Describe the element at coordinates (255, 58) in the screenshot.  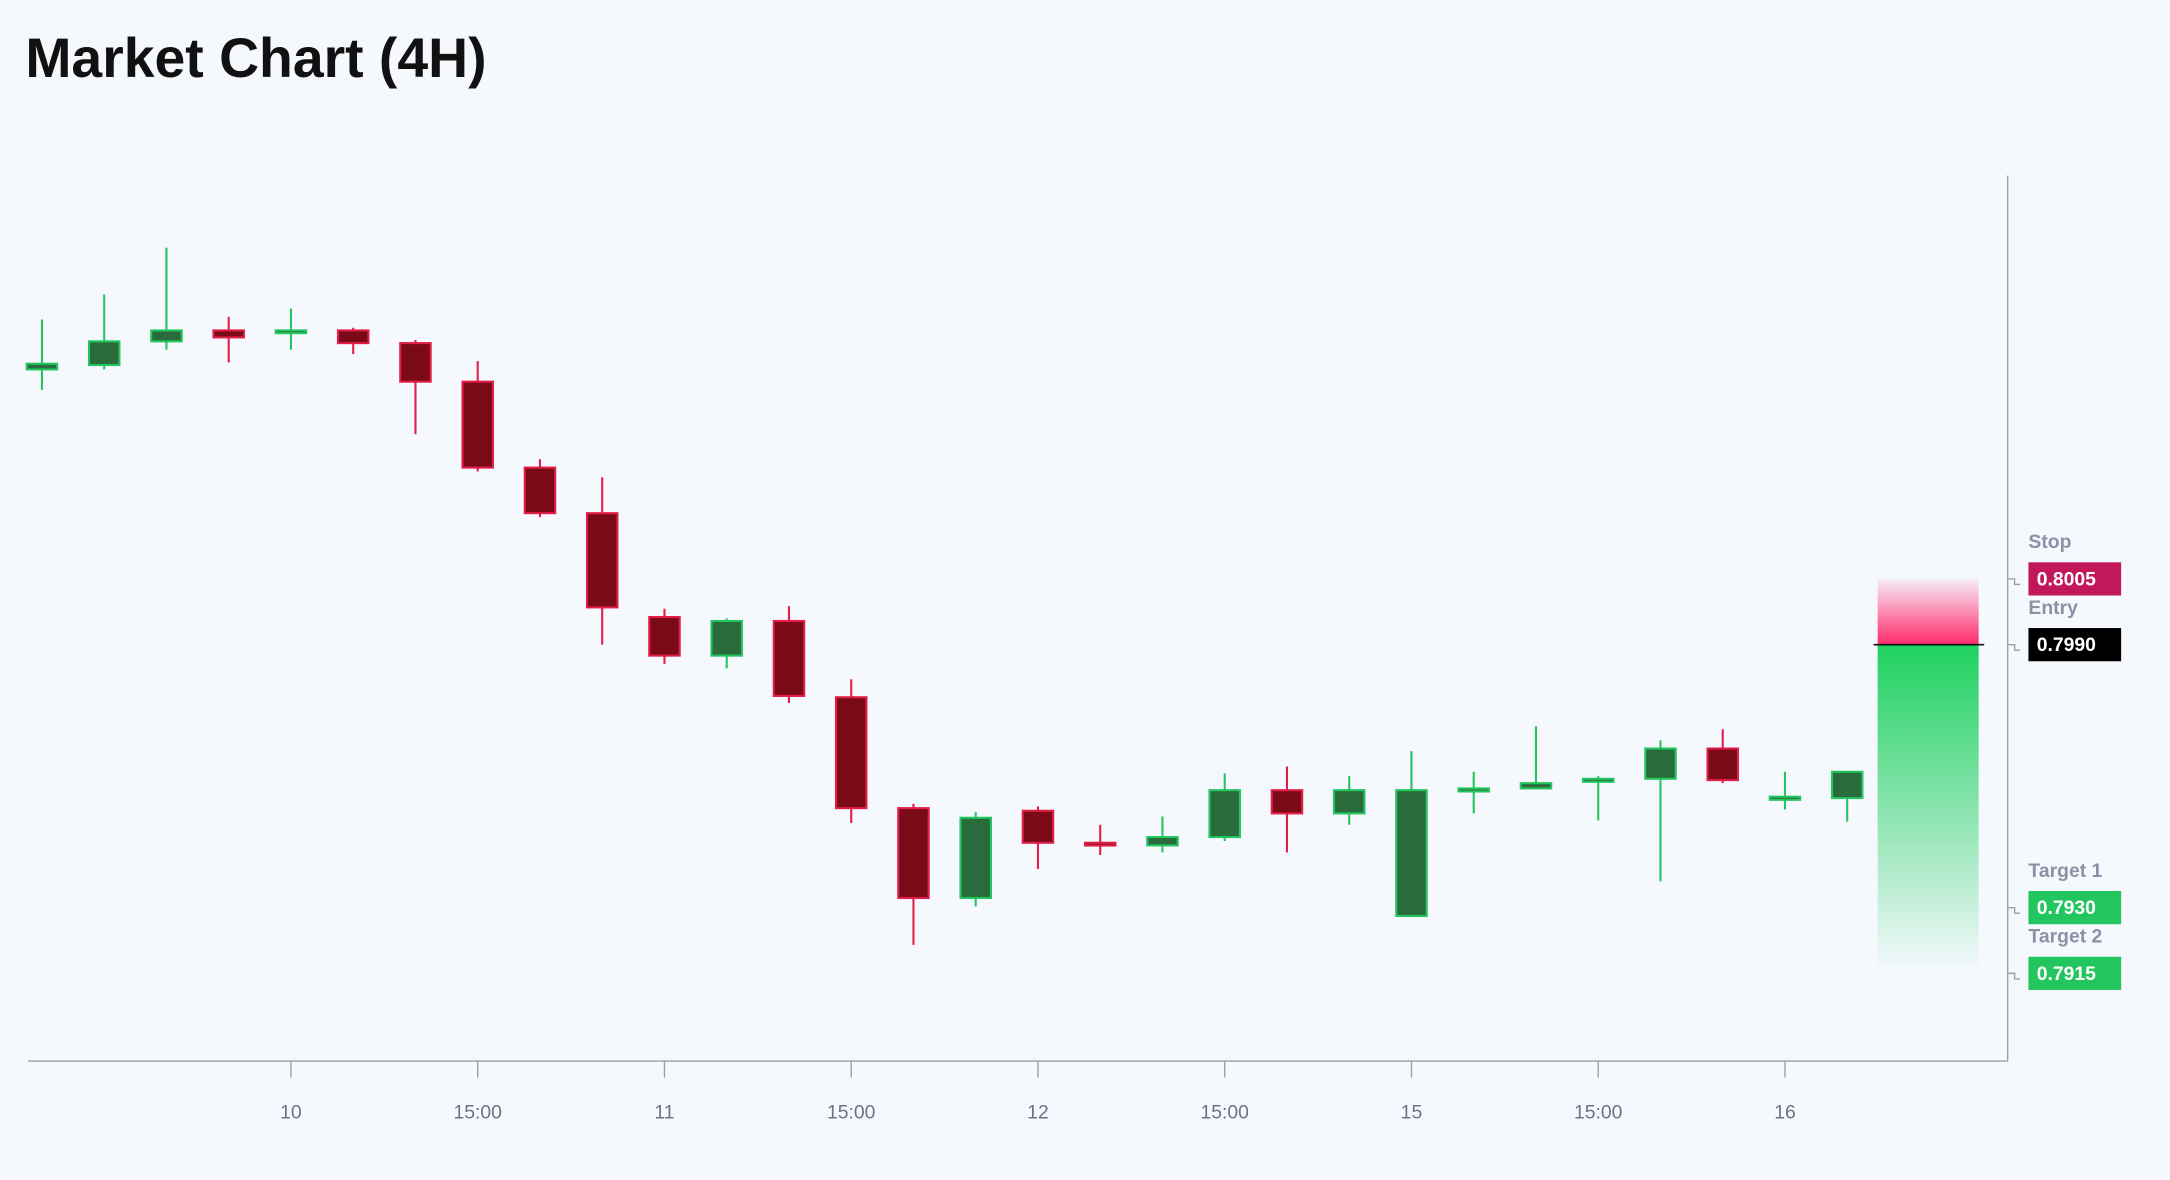
I see `chart-title: Market Chart (4H)` at that location.